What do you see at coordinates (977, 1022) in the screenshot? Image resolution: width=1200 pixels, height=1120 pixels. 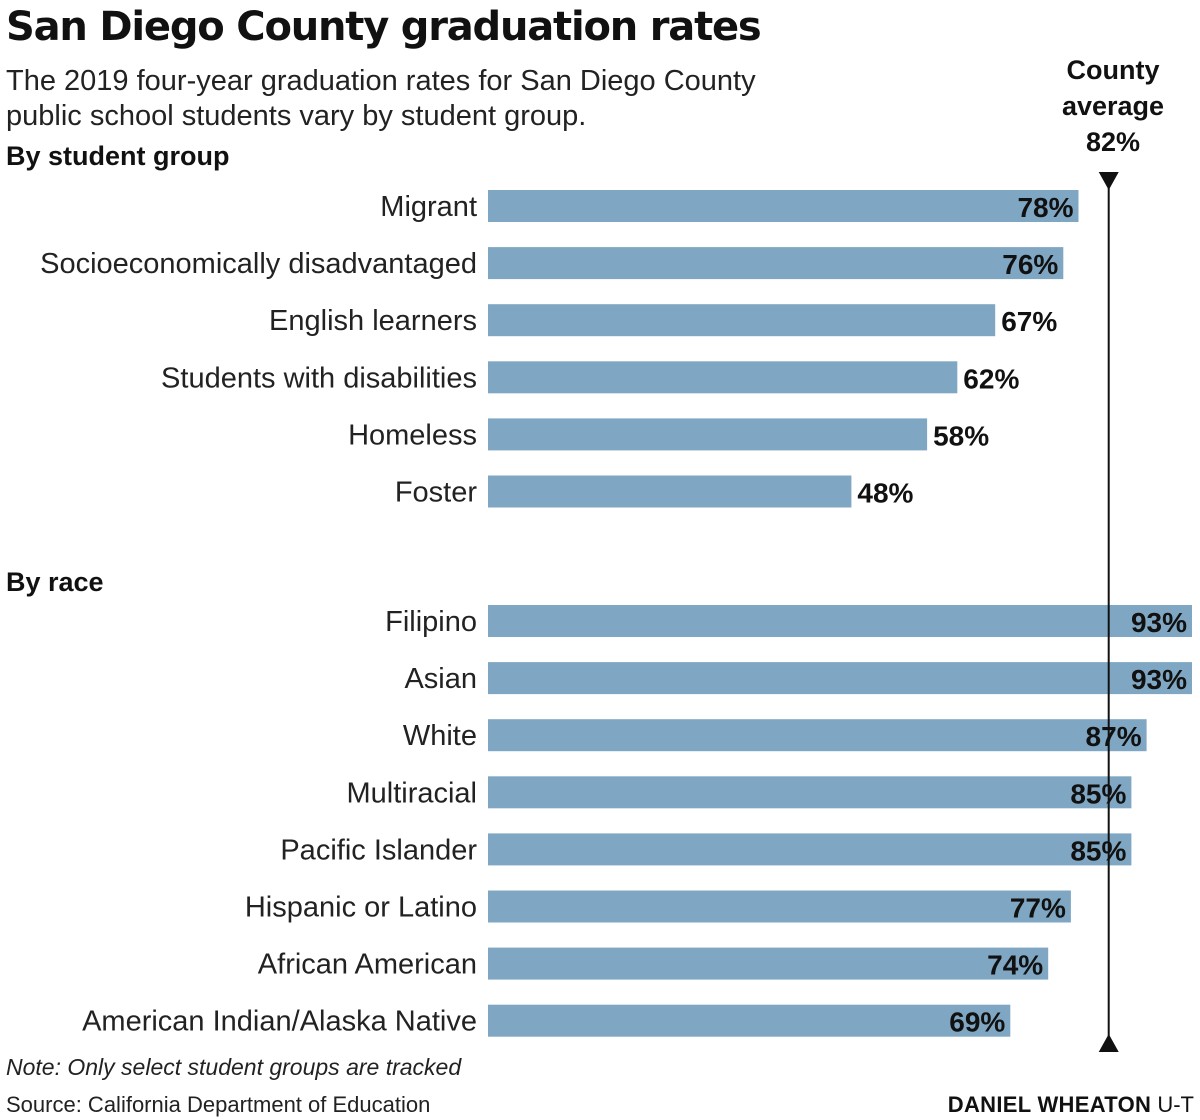 I see `value-label: 69%` at bounding box center [977, 1022].